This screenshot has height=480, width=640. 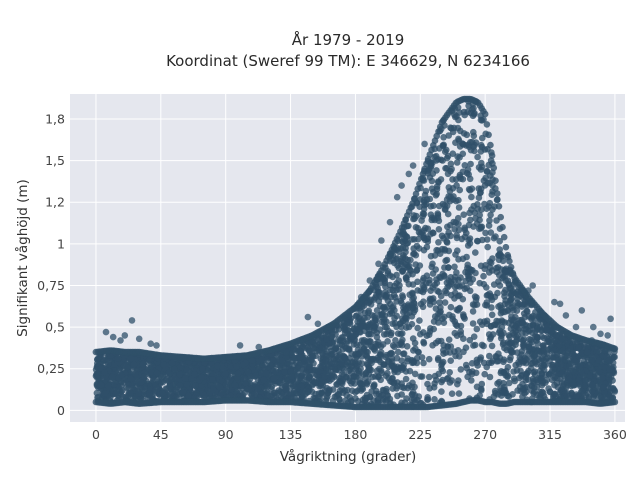 I want to click on x-axis-ticks: 0 45 90 135 180 225 270 315 360, so click(x=359, y=434).